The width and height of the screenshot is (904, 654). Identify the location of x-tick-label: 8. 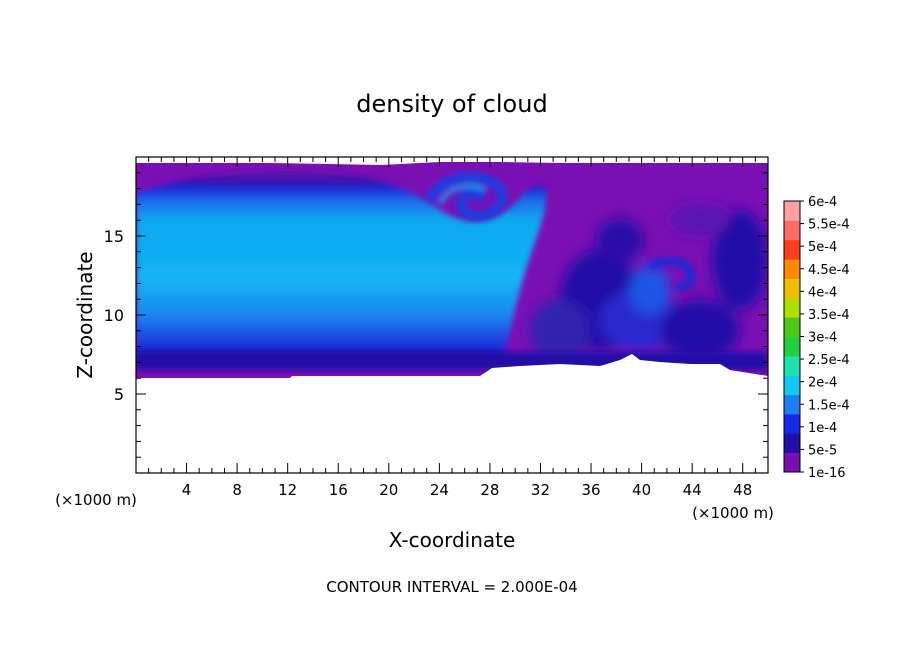
(237, 490).